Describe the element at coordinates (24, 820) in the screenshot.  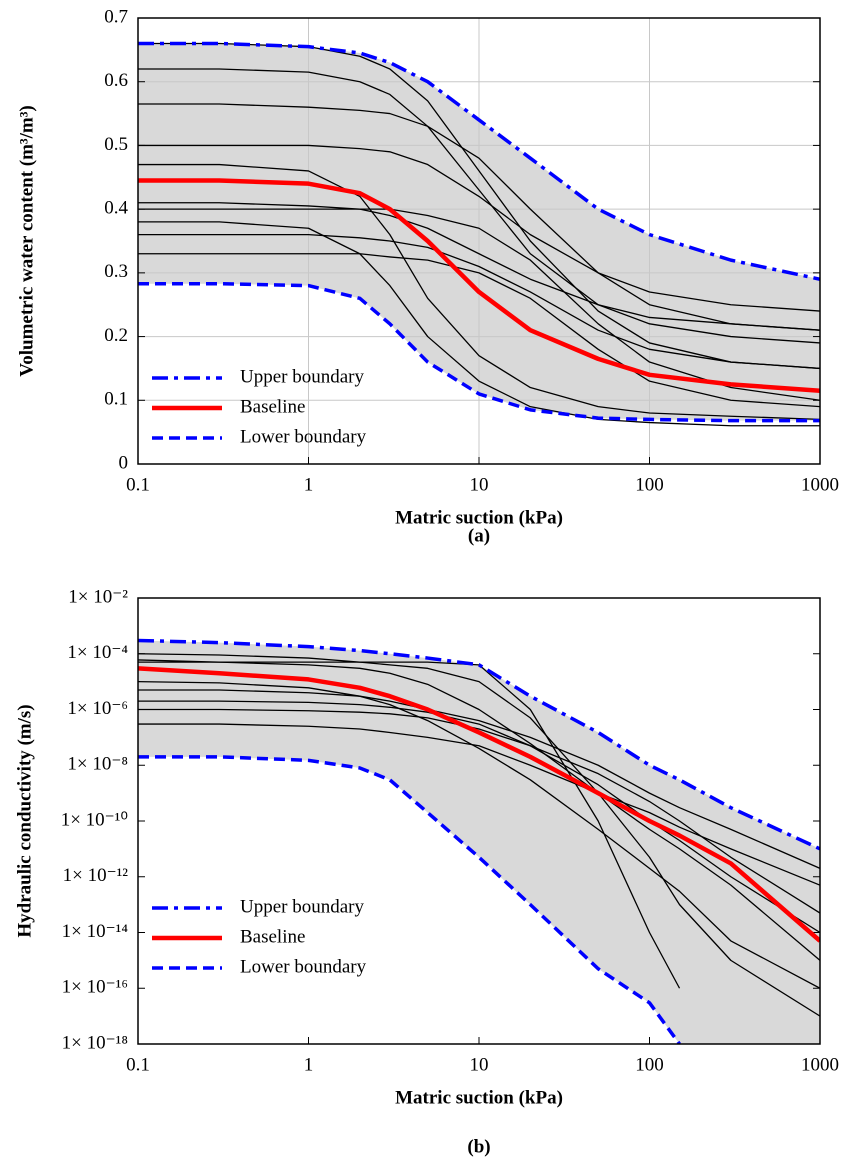
I see `y-axis-label: Hydraulic conductivity (m/s)` at that location.